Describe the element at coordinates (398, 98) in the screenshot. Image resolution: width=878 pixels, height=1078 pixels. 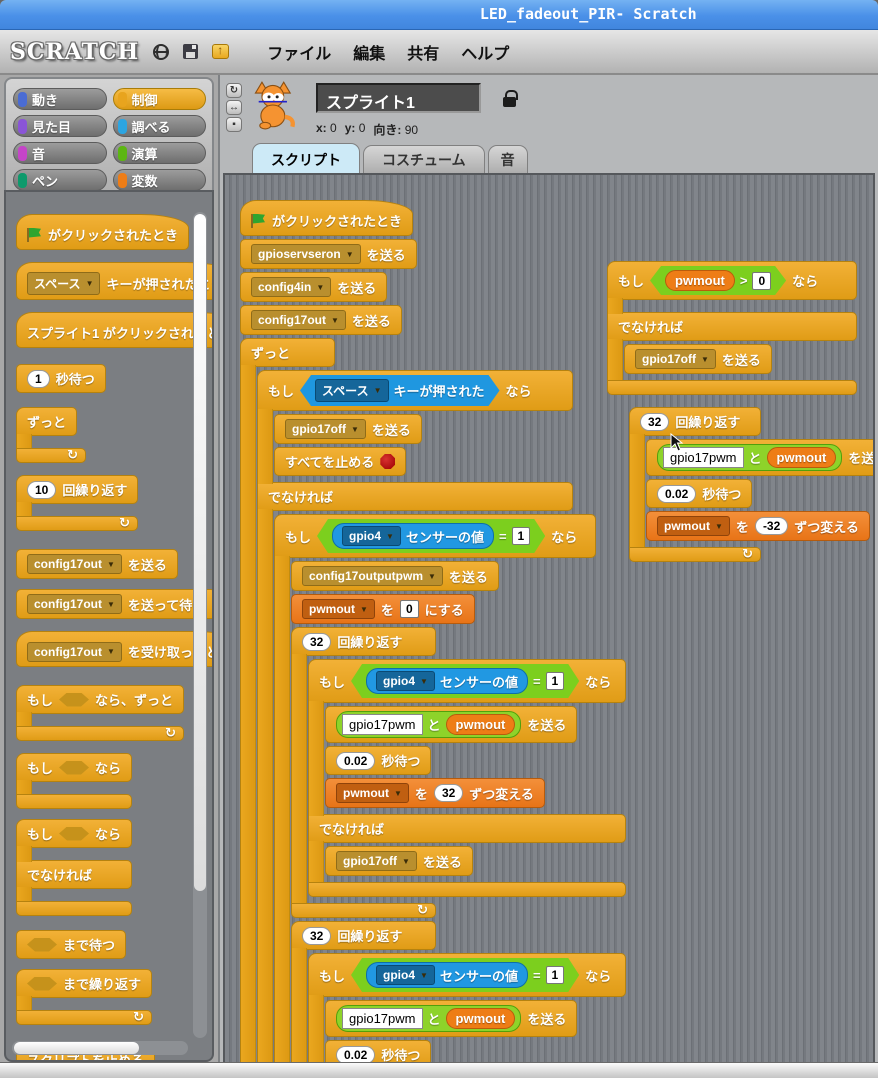
I see `sprite-name-field: スプライト1` at that location.